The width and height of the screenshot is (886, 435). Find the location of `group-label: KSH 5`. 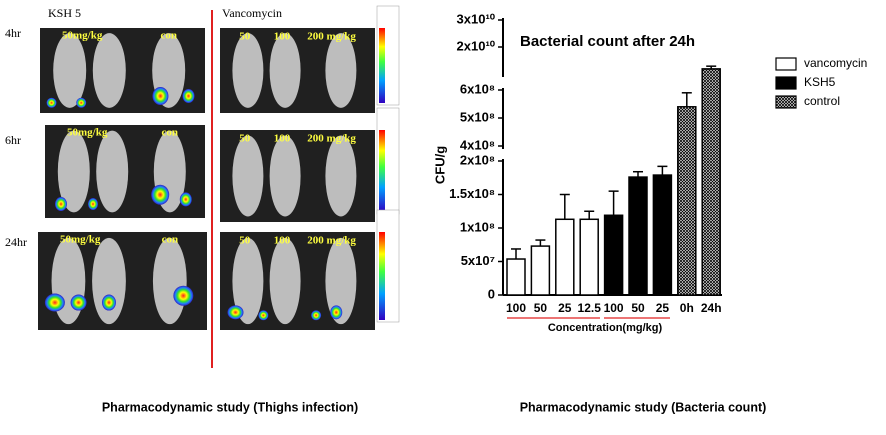

group-label: KSH 5 is located at coordinates (64, 13).